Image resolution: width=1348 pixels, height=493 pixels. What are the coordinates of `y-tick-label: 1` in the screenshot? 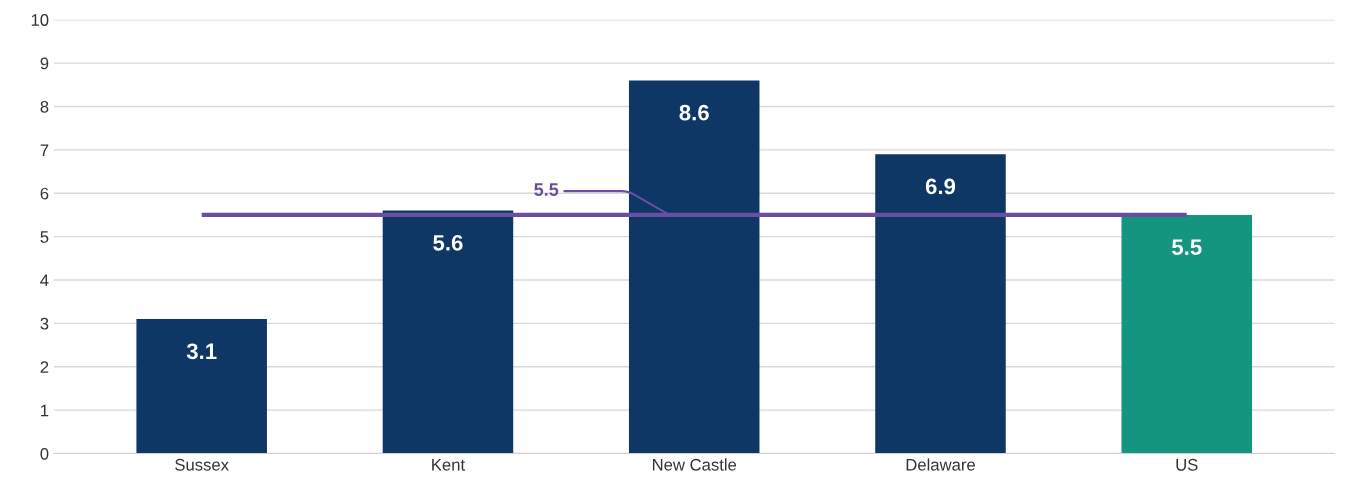 It's located at (45, 410).